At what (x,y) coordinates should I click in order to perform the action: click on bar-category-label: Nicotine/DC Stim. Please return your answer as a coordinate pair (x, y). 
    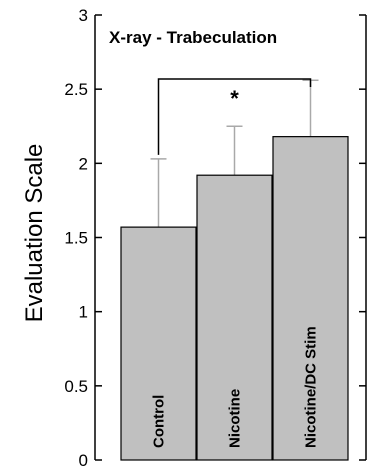
    Looking at the image, I should click on (311, 387).